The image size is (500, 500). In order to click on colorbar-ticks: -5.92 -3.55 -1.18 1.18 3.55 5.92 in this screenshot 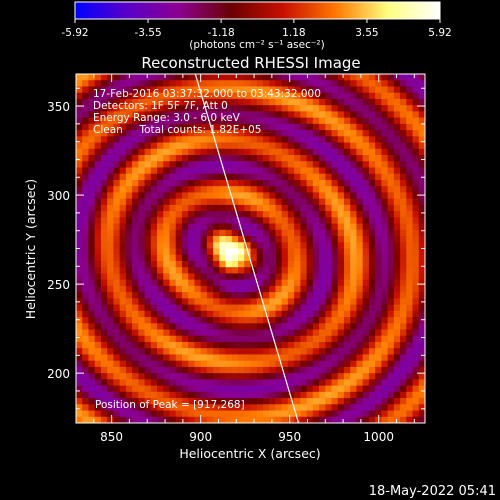, I will do `click(256, 29)`.